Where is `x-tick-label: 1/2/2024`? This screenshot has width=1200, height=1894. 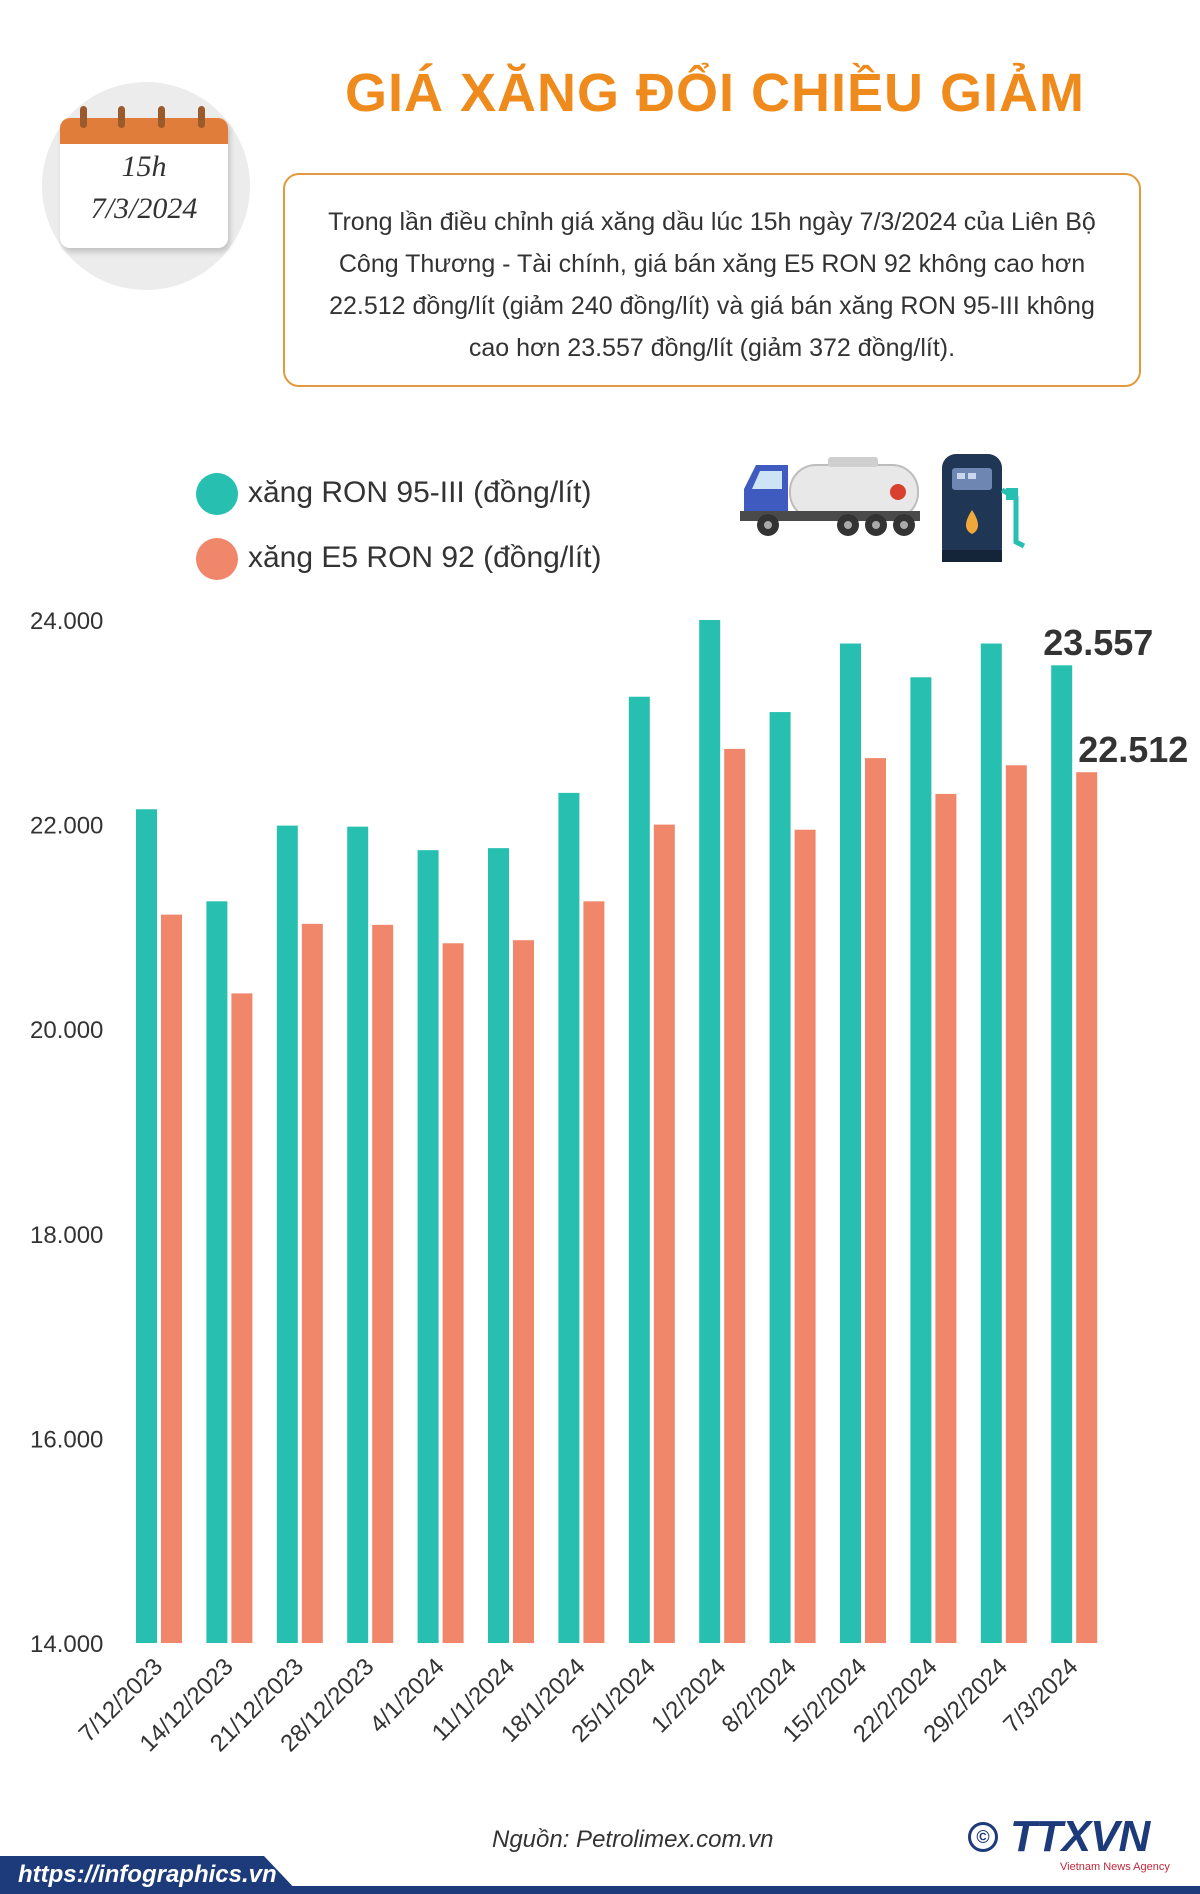 x-tick-label: 1/2/2024 is located at coordinates (688, 1695).